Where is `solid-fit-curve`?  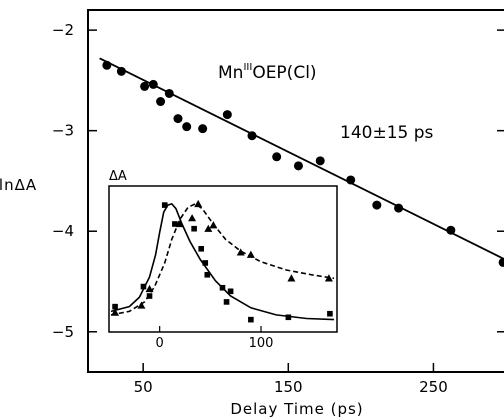
solid-fit-curve is located at coordinates (222, 261).